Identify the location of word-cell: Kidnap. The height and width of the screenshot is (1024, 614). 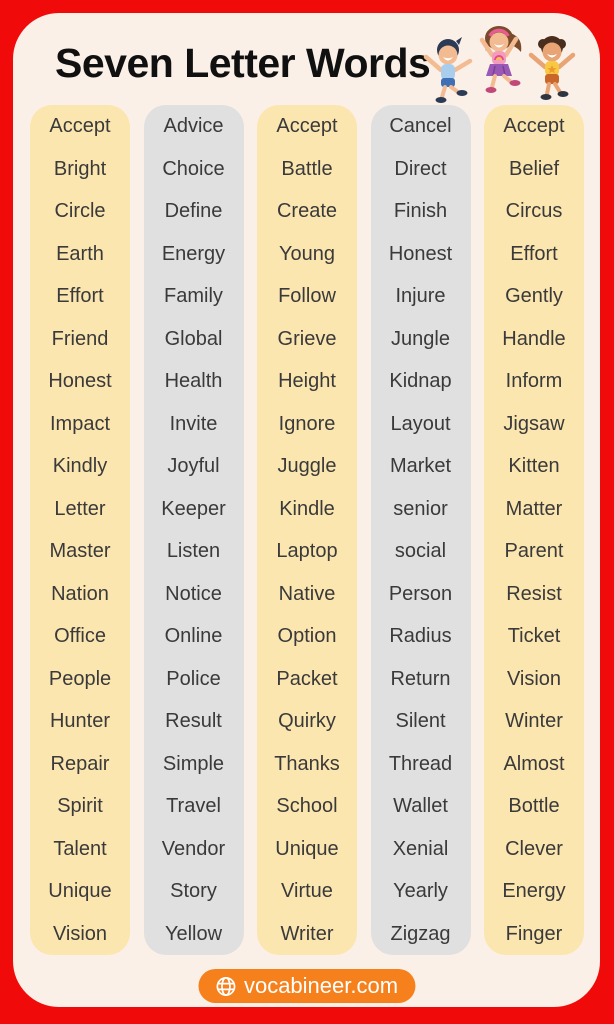
(420, 381).